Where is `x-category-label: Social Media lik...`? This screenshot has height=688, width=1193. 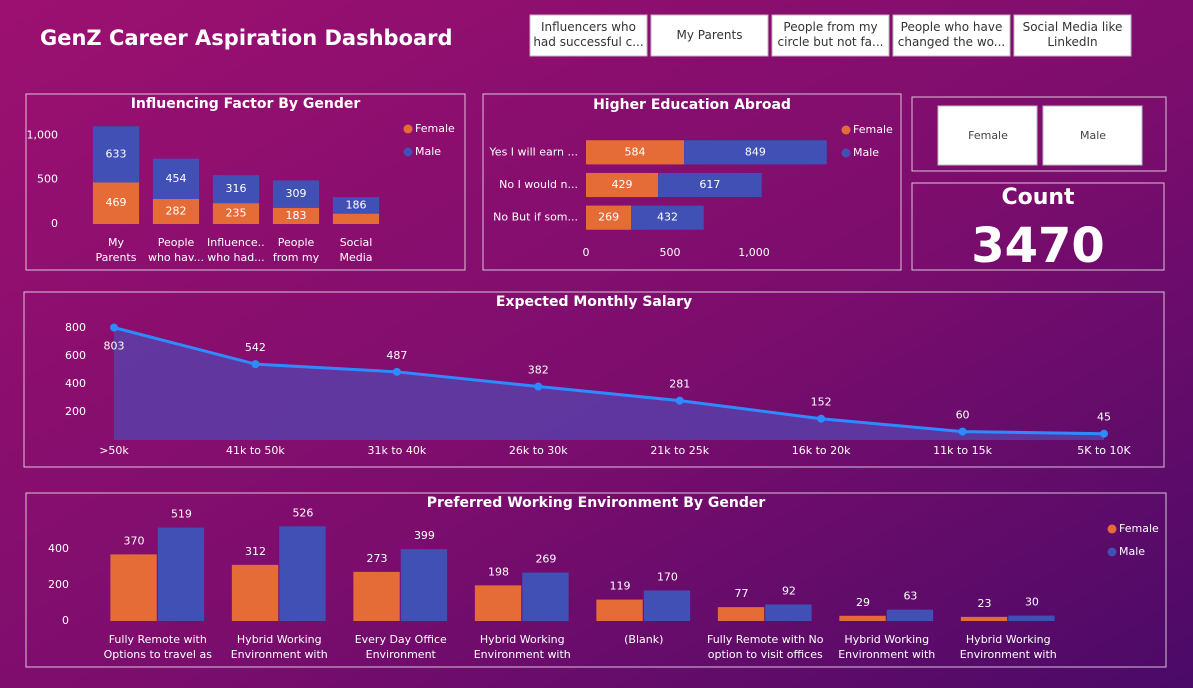 x-category-label: Social Media lik... is located at coordinates (356, 251).